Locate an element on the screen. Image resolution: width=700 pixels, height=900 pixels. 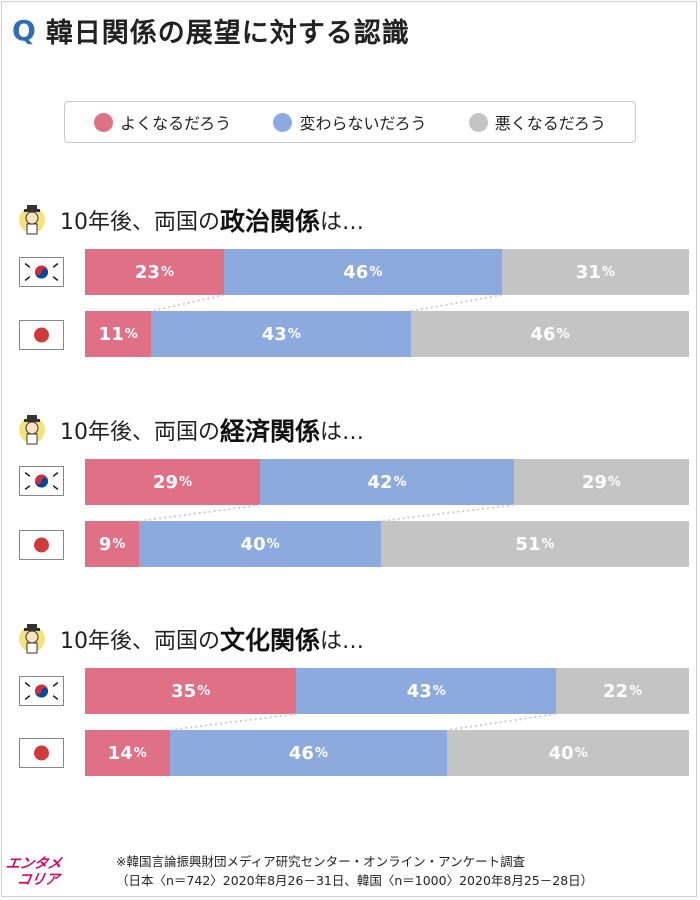
data-label: 42 is located at coordinates (380, 482).